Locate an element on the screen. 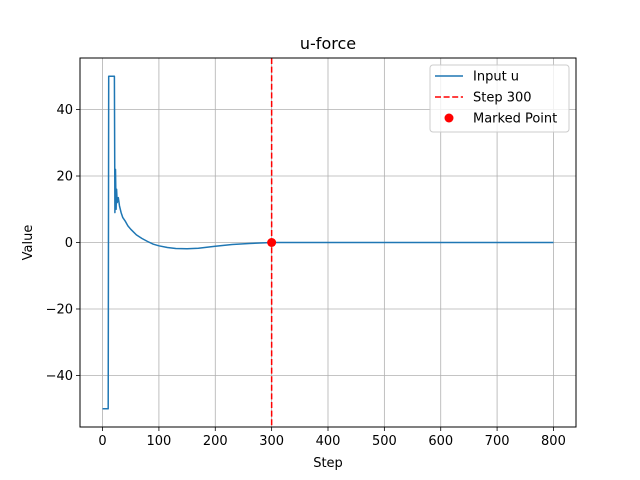  x-axis-label: Step is located at coordinates (328, 463).